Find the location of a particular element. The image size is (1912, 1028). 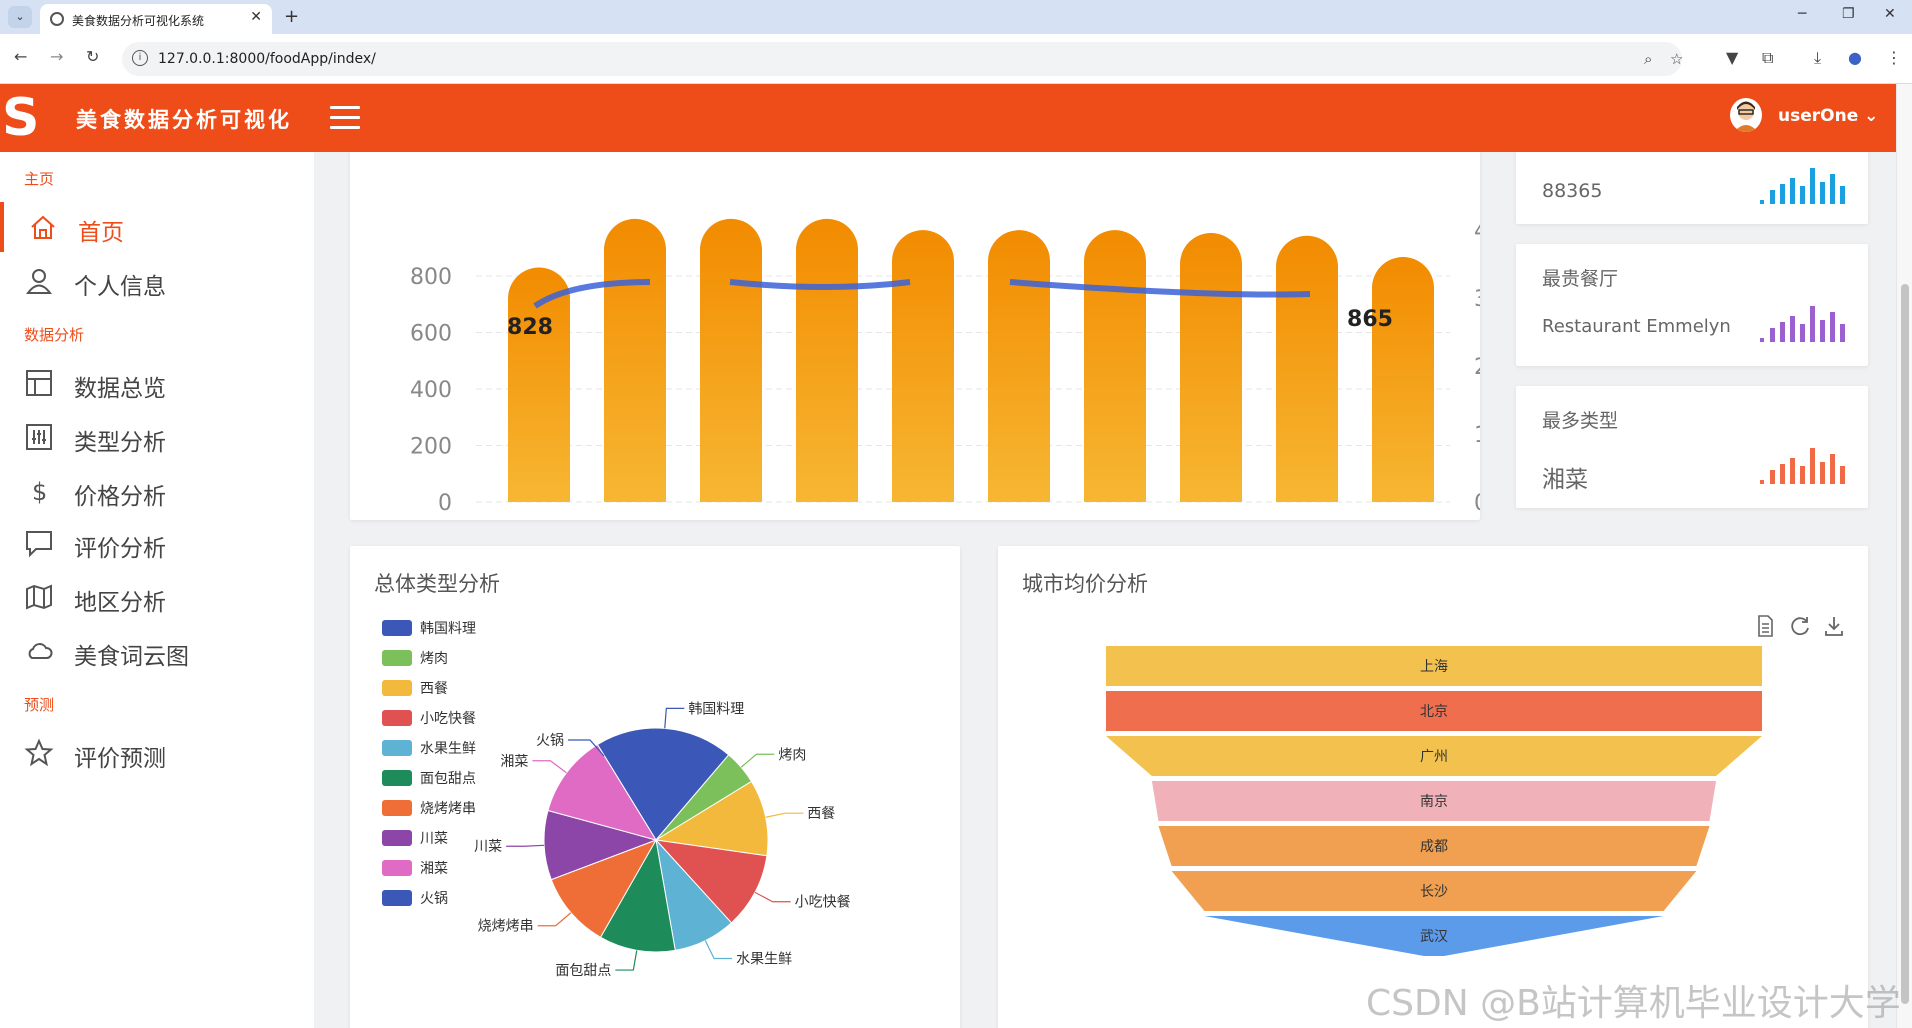

tab-title: 美食数据分析可视化系统 is located at coordinates (138, 21).